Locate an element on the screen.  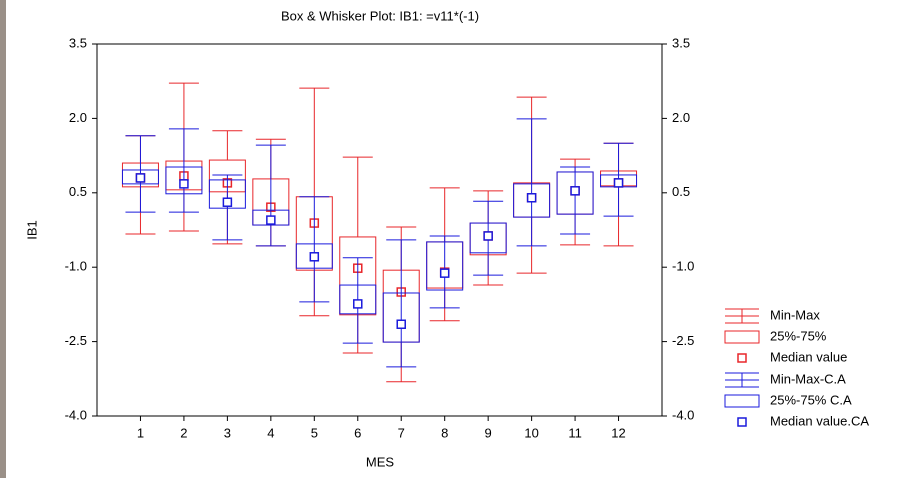
x-tick-label: 5 is located at coordinates (314, 432).